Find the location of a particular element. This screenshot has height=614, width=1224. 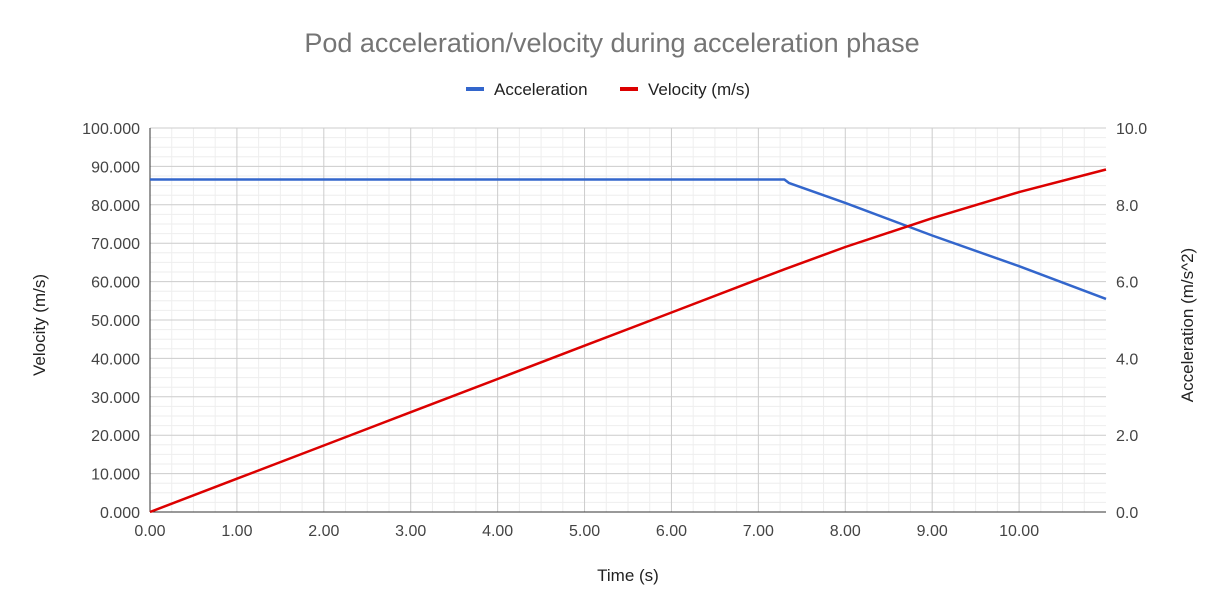

legend-swatch-acceleration is located at coordinates (475, 89).